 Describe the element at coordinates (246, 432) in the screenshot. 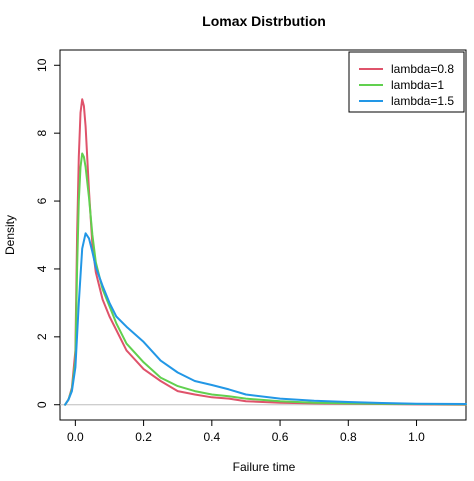

I see `x-axis: 0.0 0.2 0.4 0.6 0.8 1.0` at that location.